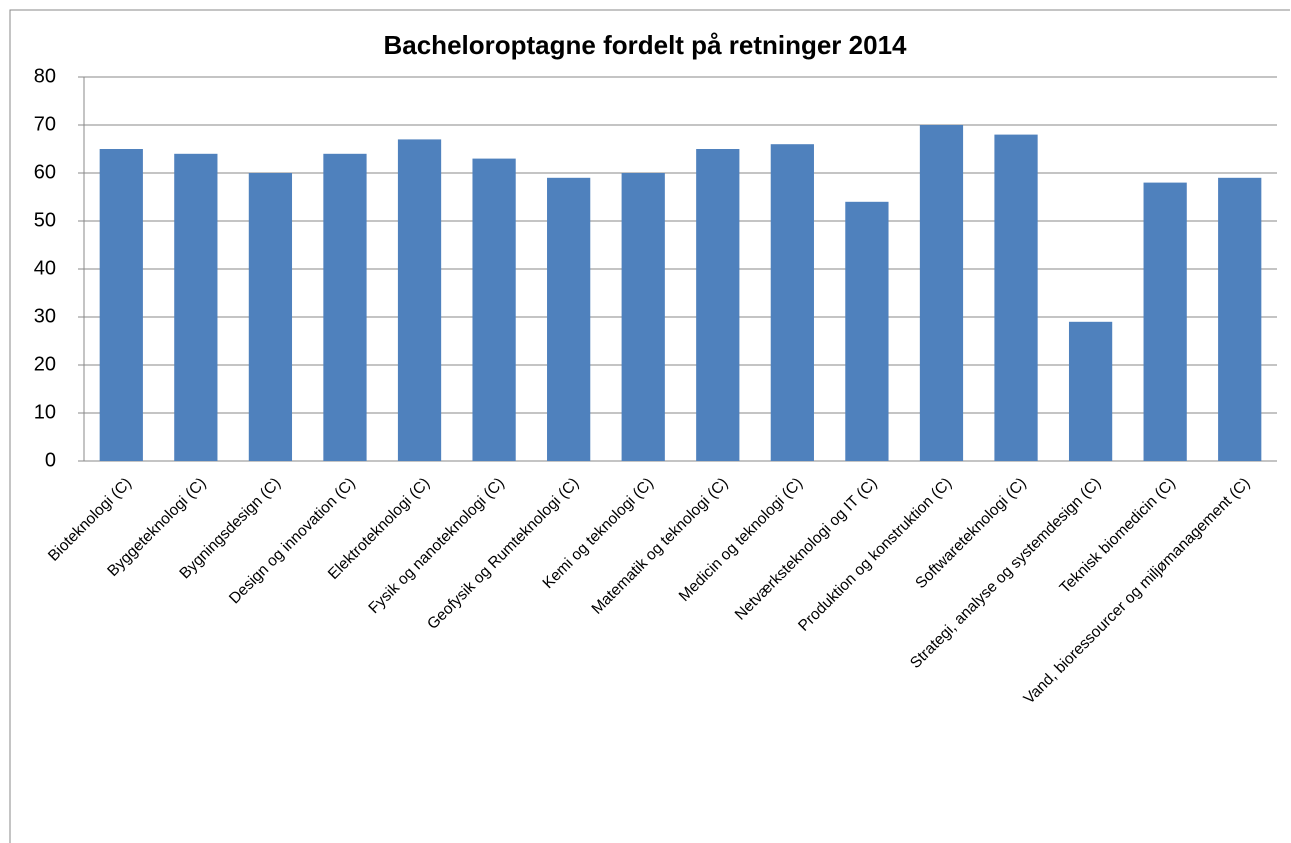 The height and width of the screenshot is (843, 1291). I want to click on y-tick-label: 20, so click(45, 364).